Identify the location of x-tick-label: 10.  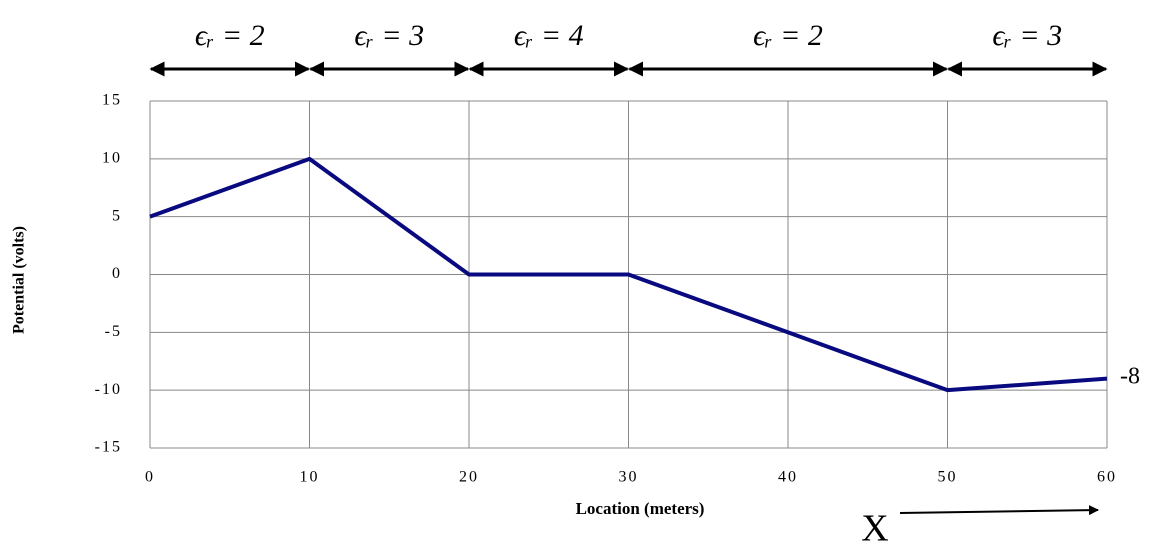
(310, 477).